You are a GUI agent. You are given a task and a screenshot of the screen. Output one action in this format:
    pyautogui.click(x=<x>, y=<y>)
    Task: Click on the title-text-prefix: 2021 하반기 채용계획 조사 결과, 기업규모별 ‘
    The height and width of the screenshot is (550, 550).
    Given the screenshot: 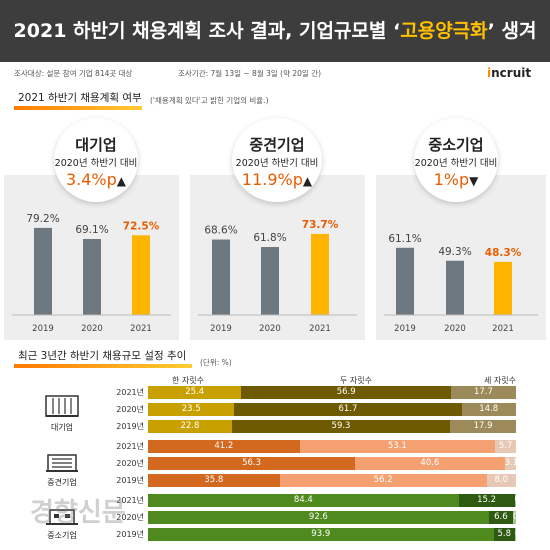 What is the action you would take?
    pyautogui.click(x=207, y=31)
    